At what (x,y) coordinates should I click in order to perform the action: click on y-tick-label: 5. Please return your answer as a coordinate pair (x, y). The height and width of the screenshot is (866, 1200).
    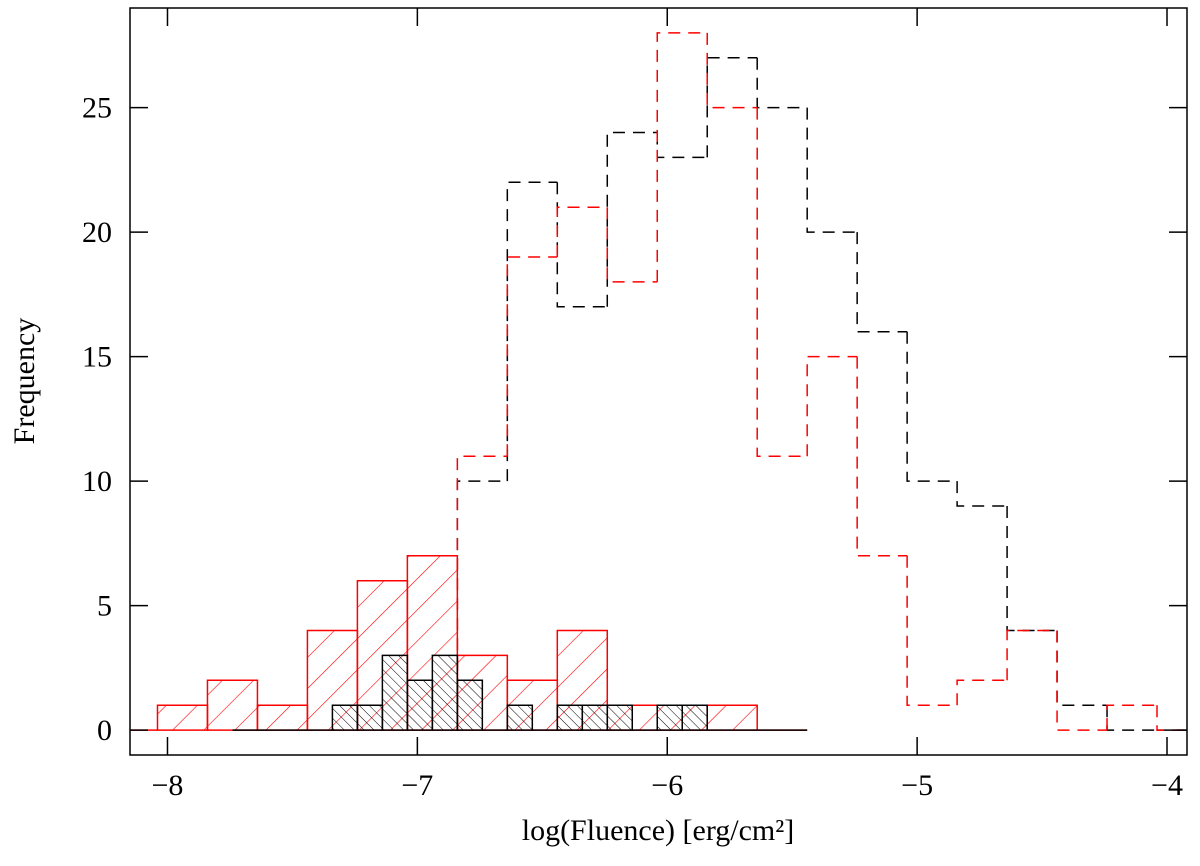
    Looking at the image, I should click on (104, 606).